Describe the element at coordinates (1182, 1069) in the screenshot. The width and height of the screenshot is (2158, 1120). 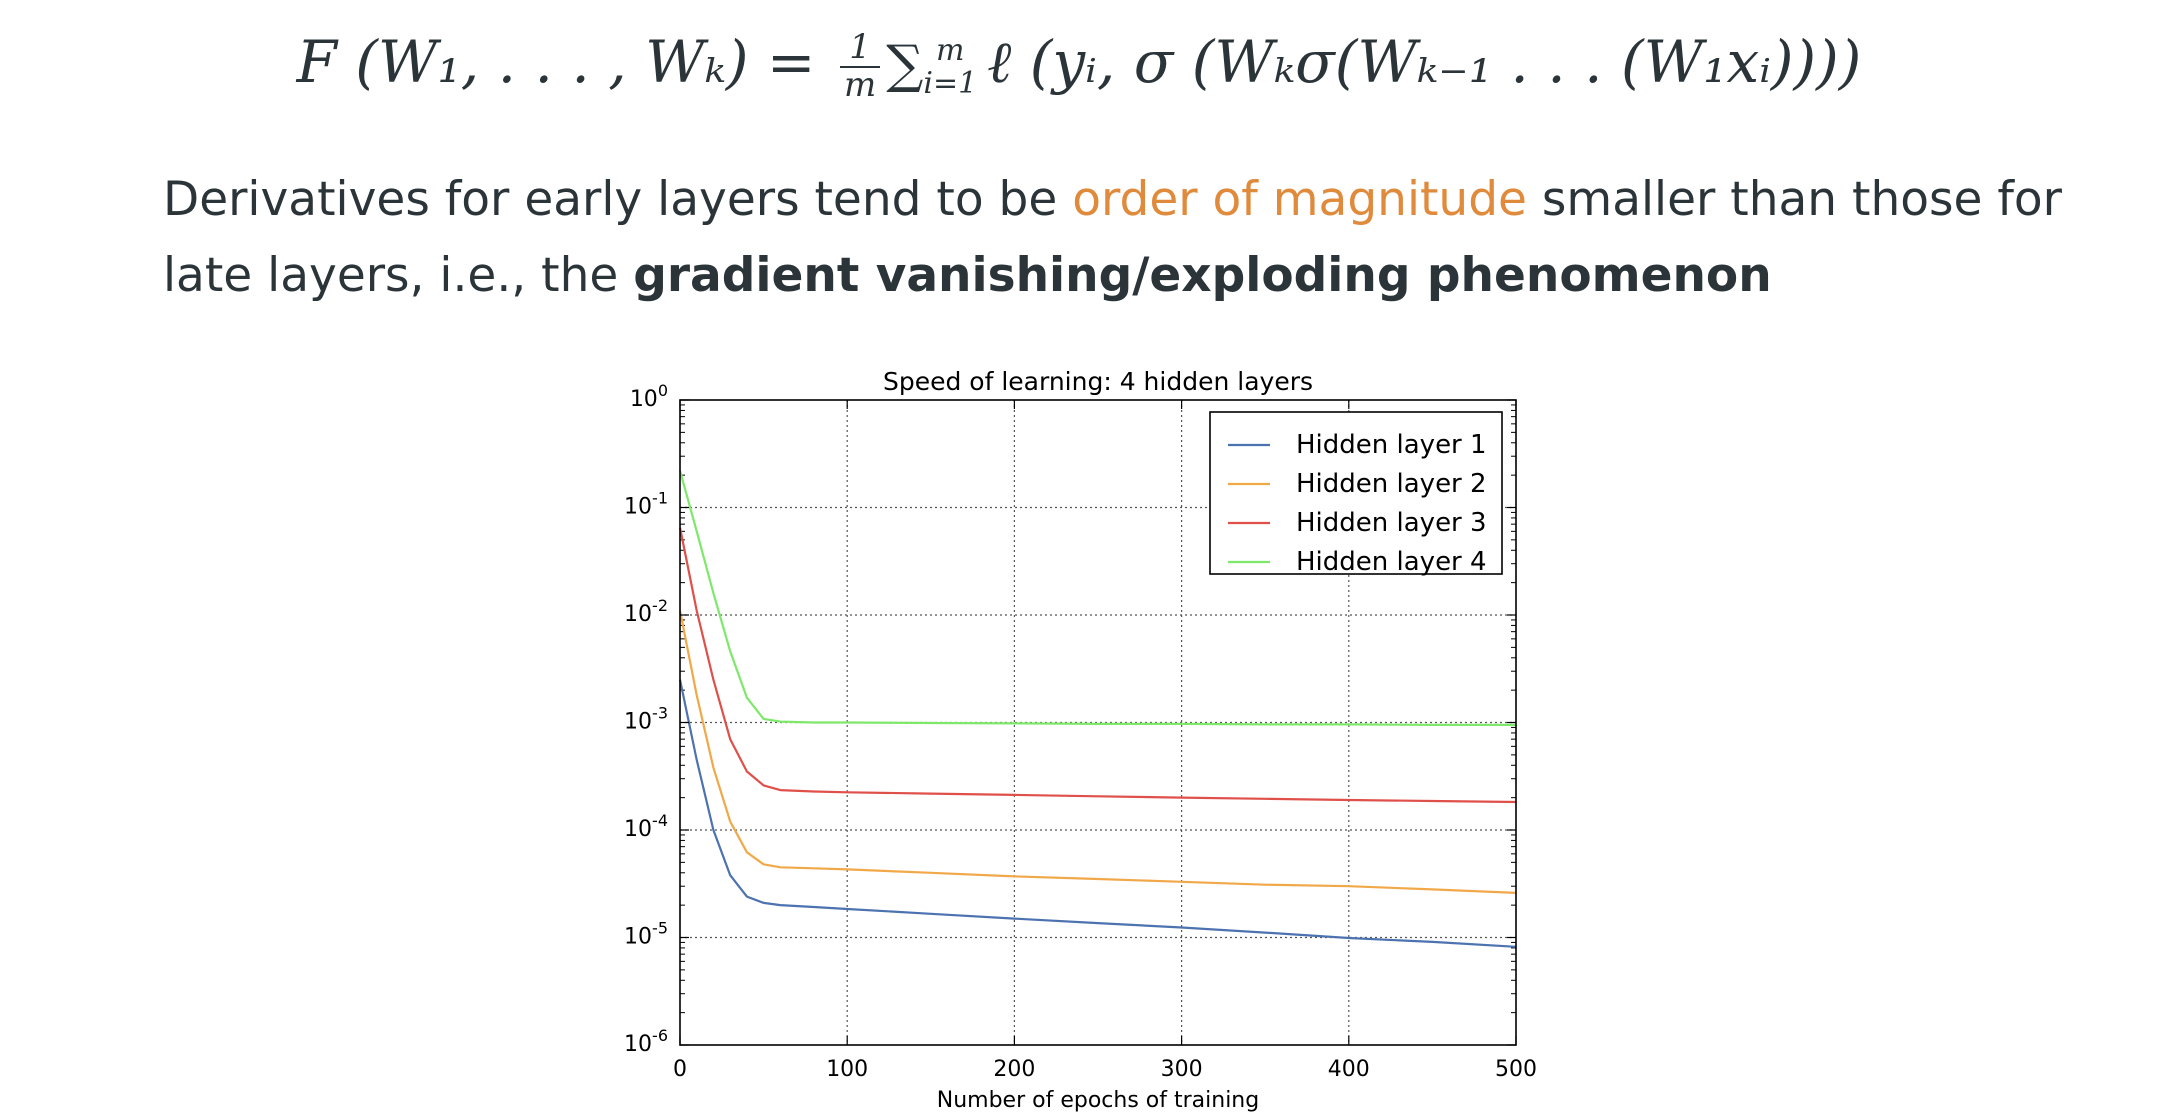
I see `x-tick-label: 300` at that location.